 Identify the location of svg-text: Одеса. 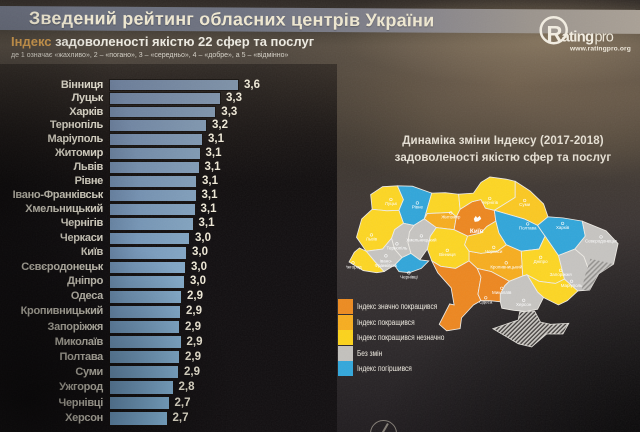
(486, 301).